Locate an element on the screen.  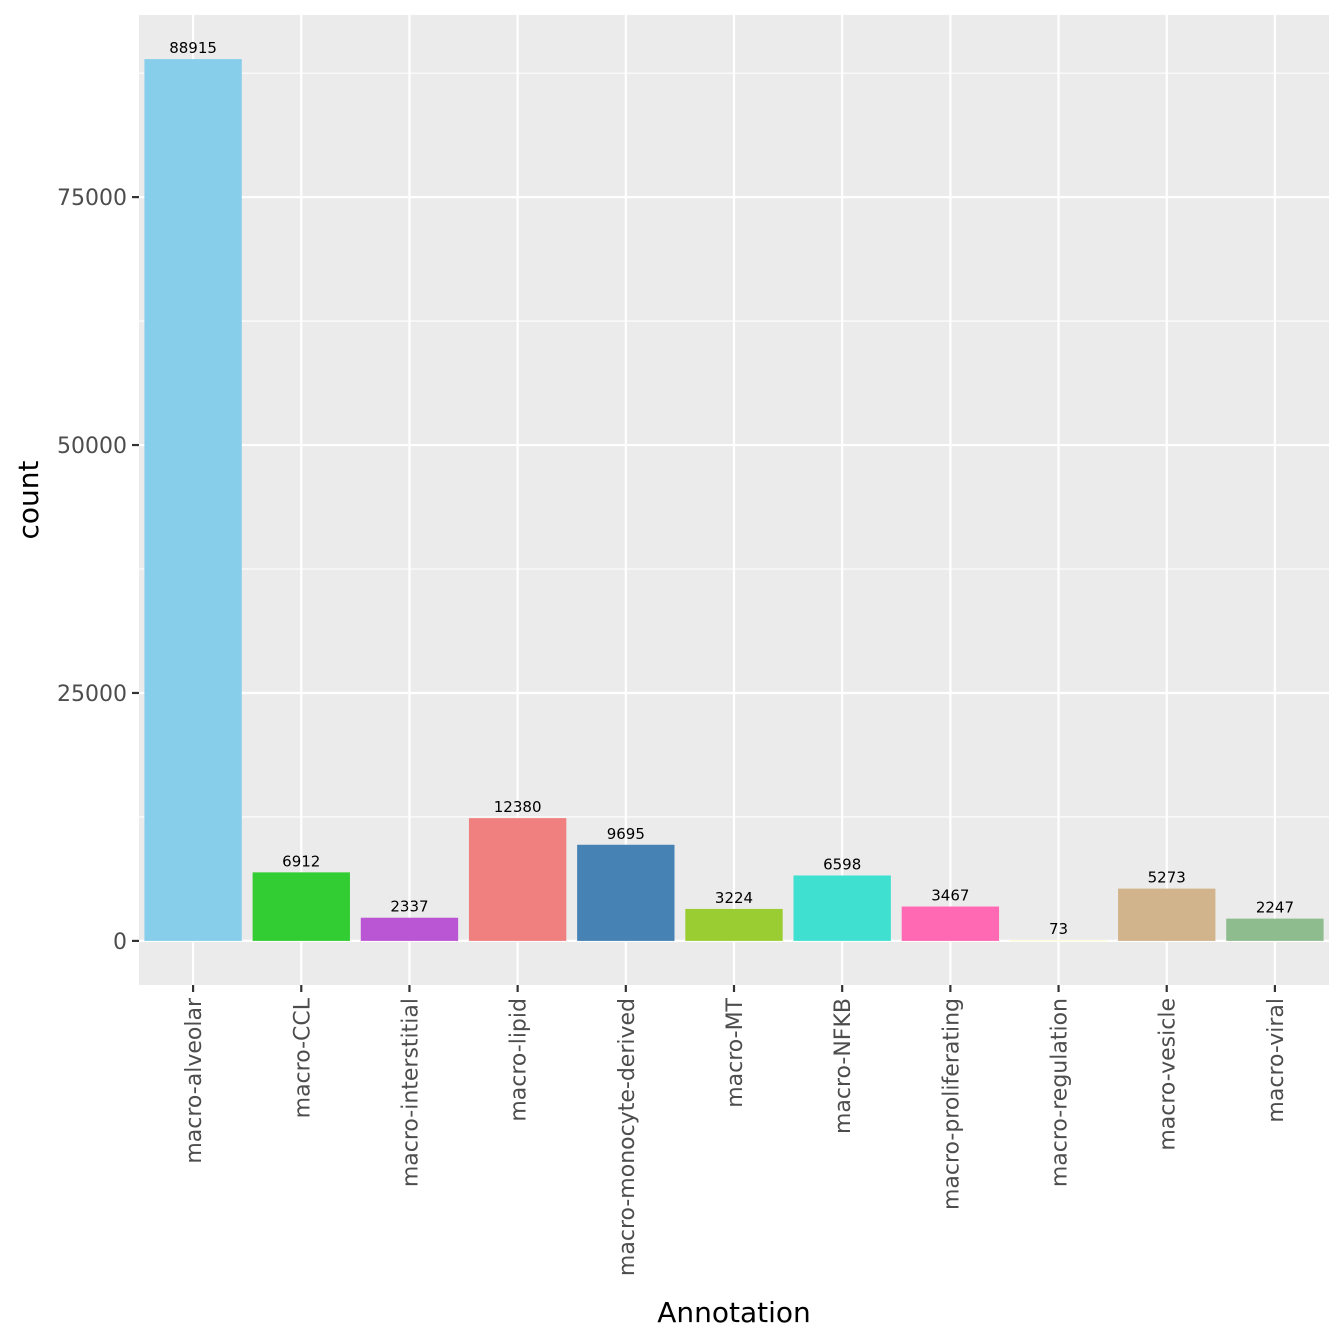
x-tick-label: macro-regulation is located at coordinates (1060, 1092).